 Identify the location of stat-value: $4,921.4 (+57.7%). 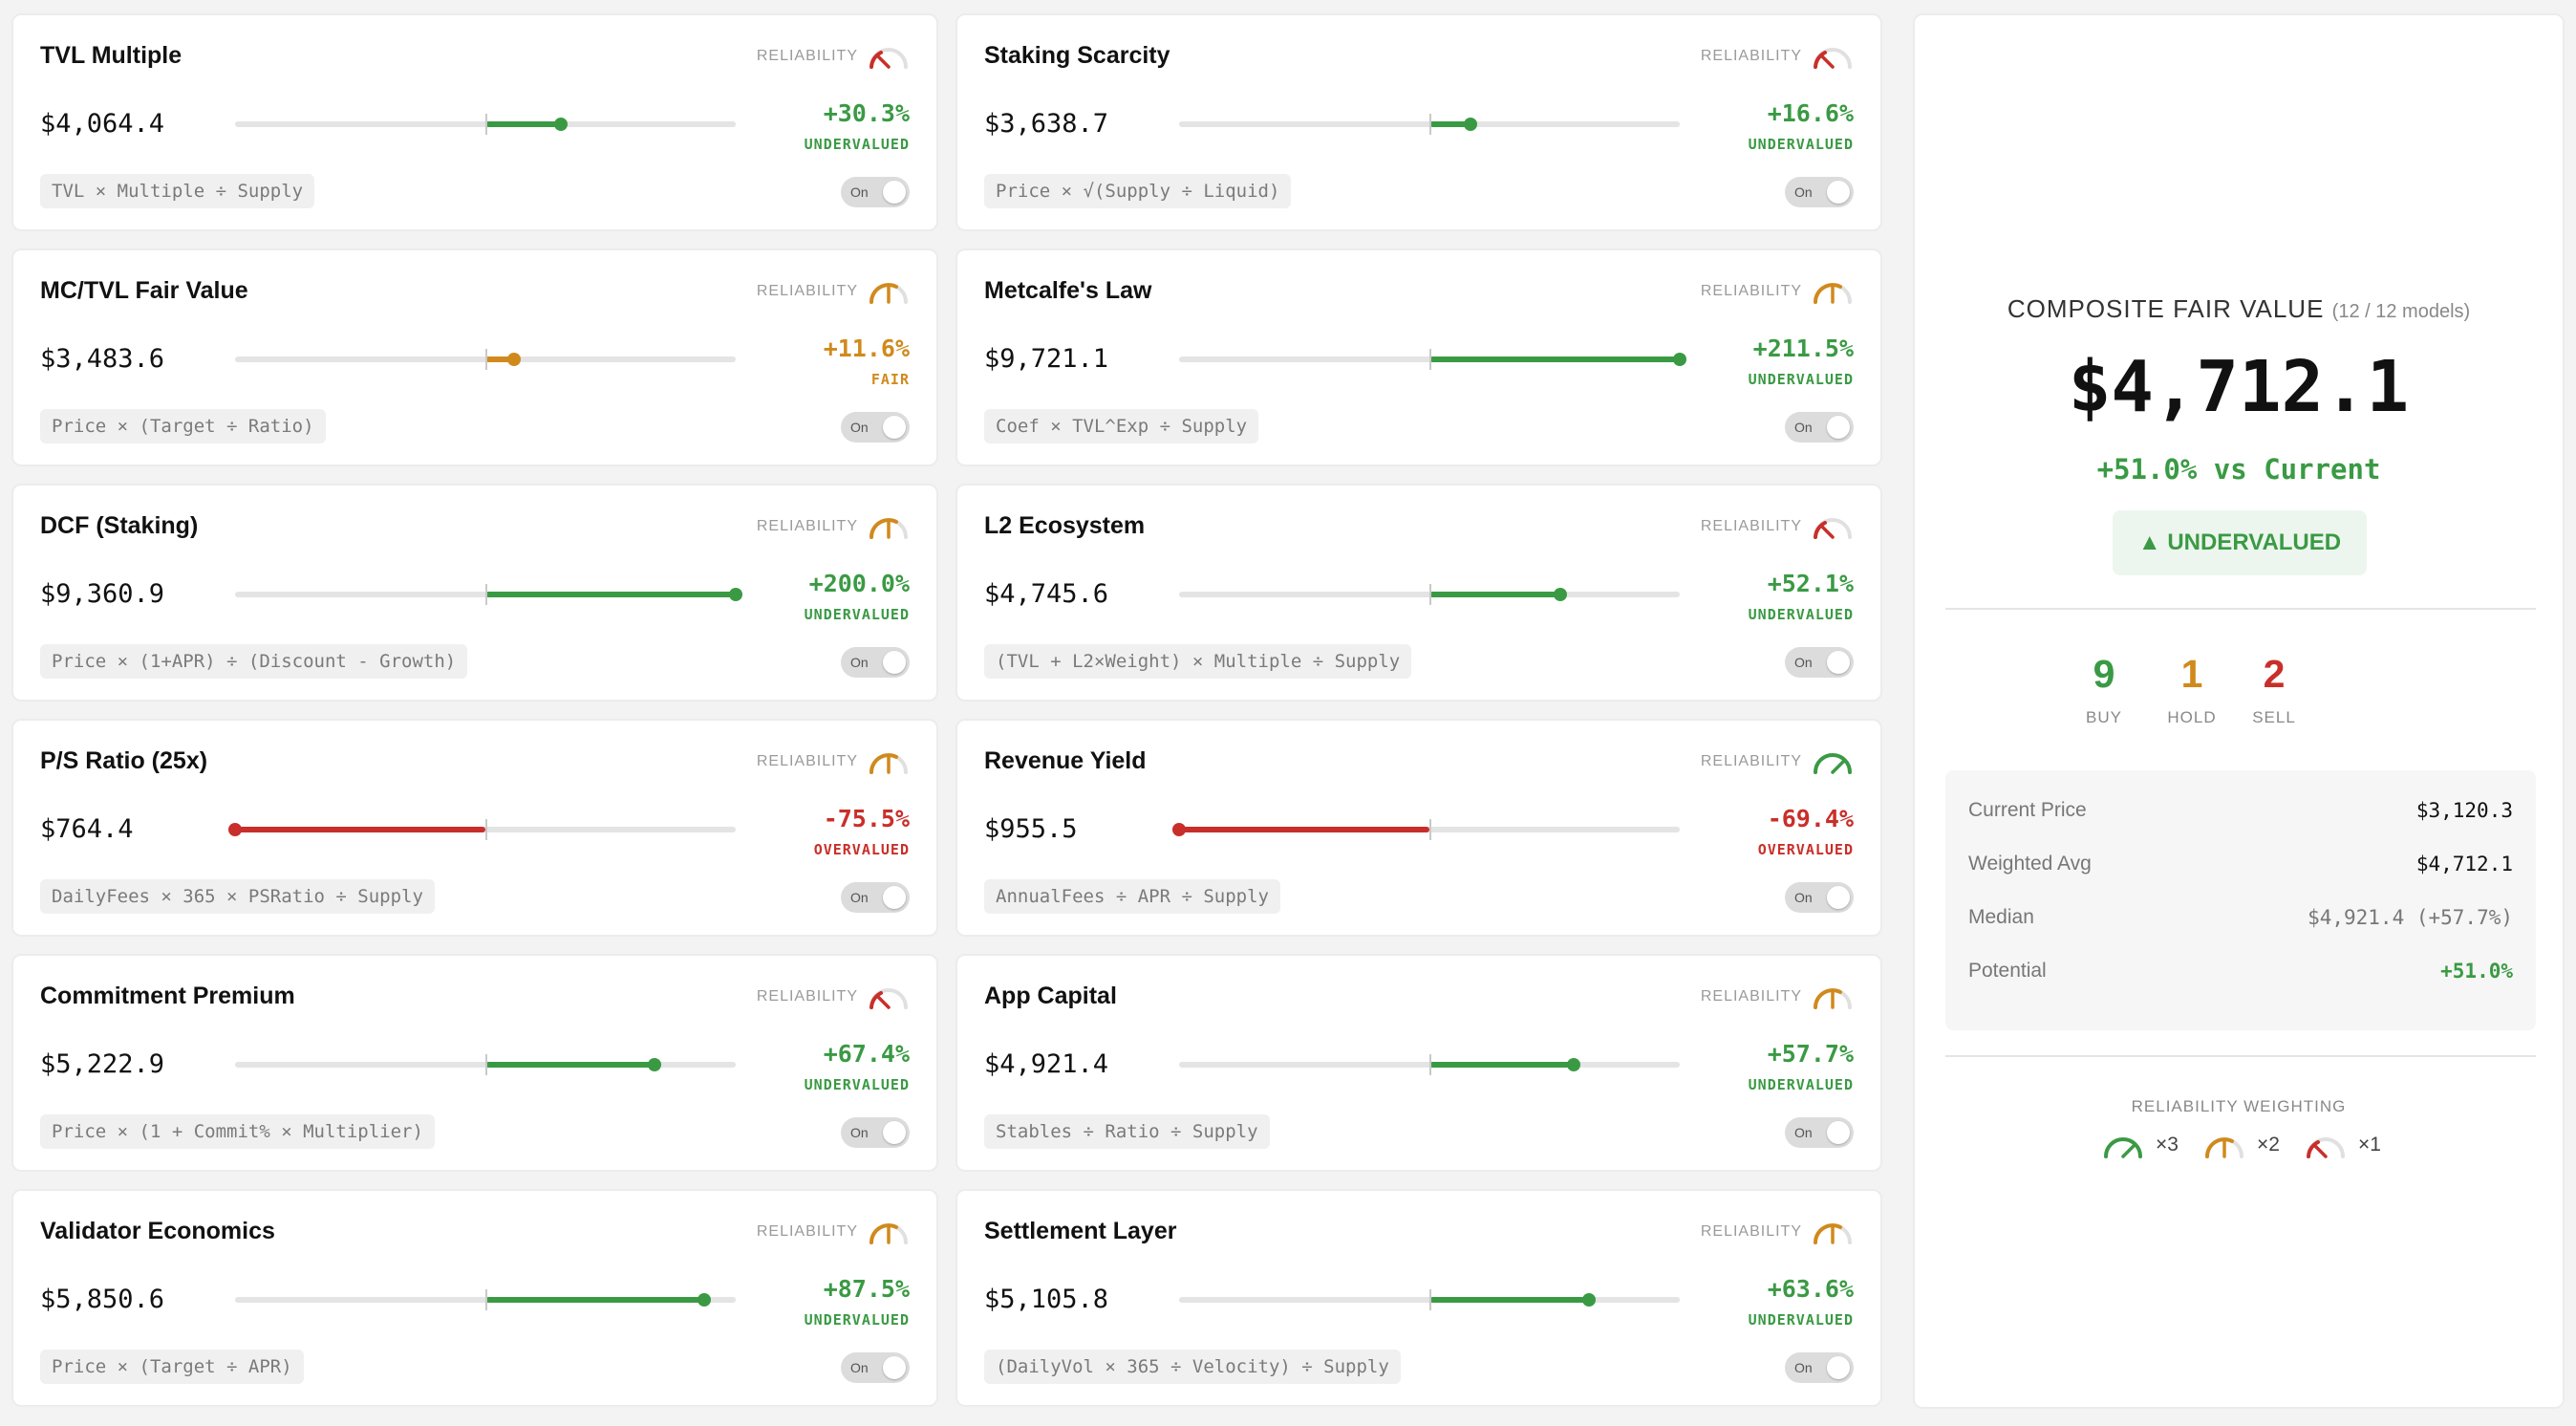
(2410, 917).